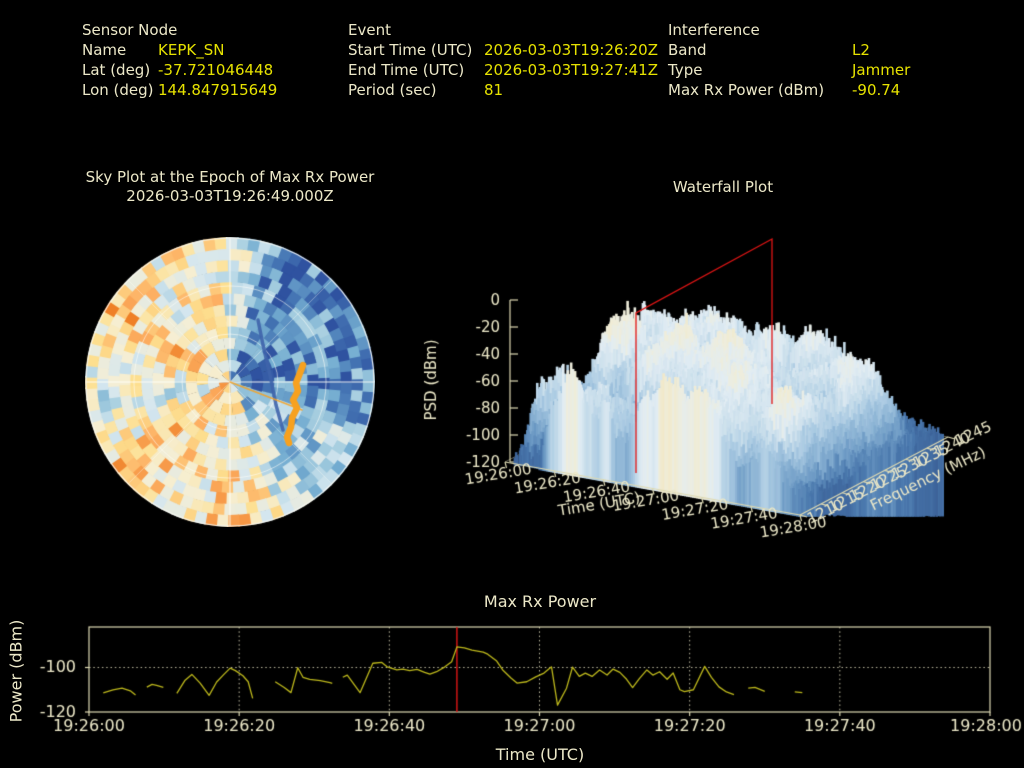 The image size is (1024, 768). Describe the element at coordinates (191, 50) in the screenshot. I see `sensor-name-value: KEPK_SN` at that location.